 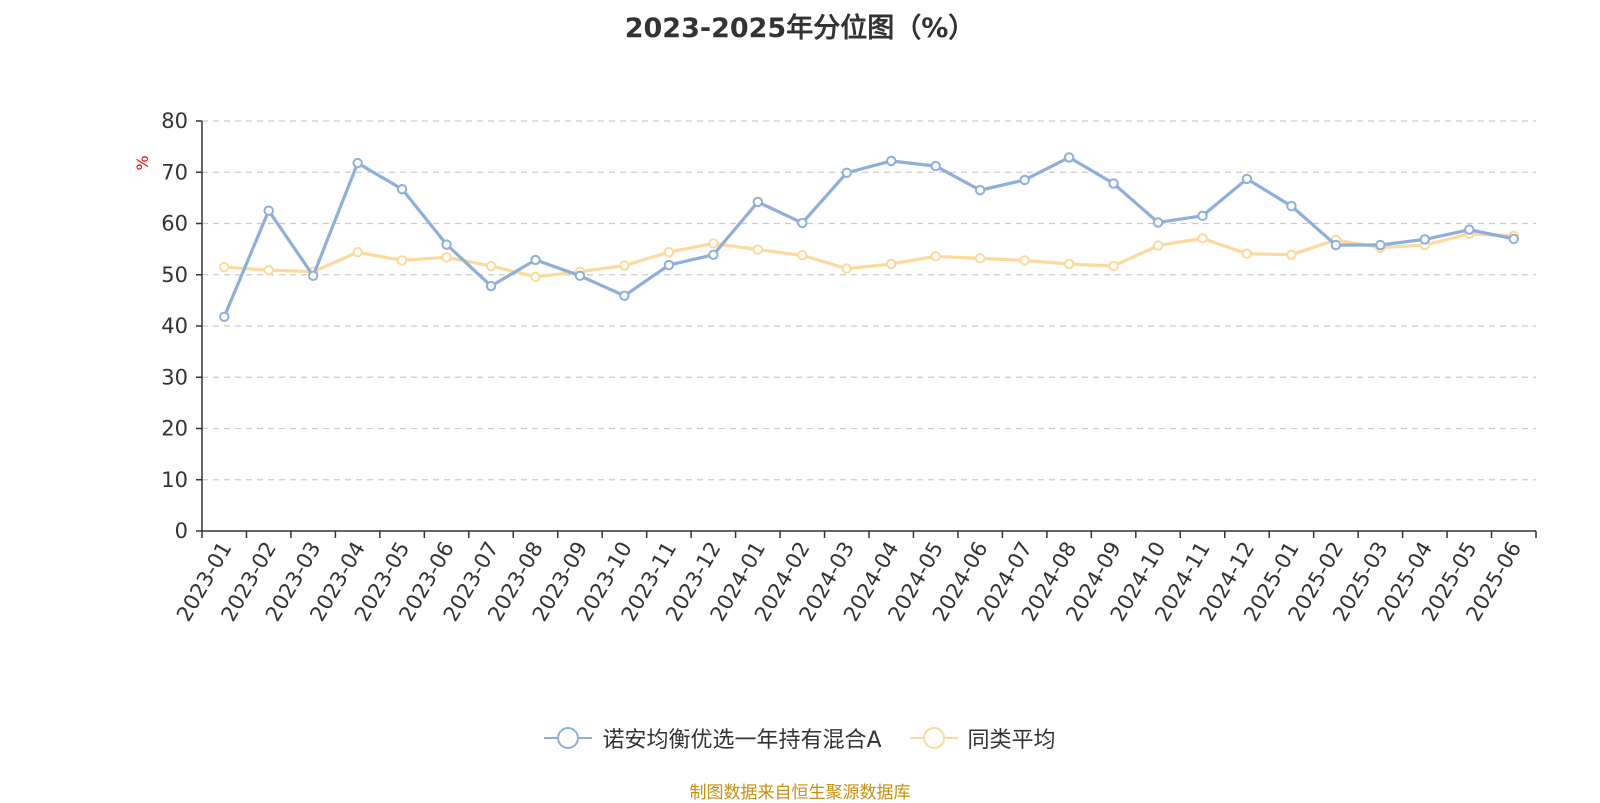 I want to click on legend-dot-fund, so click(x=568, y=738).